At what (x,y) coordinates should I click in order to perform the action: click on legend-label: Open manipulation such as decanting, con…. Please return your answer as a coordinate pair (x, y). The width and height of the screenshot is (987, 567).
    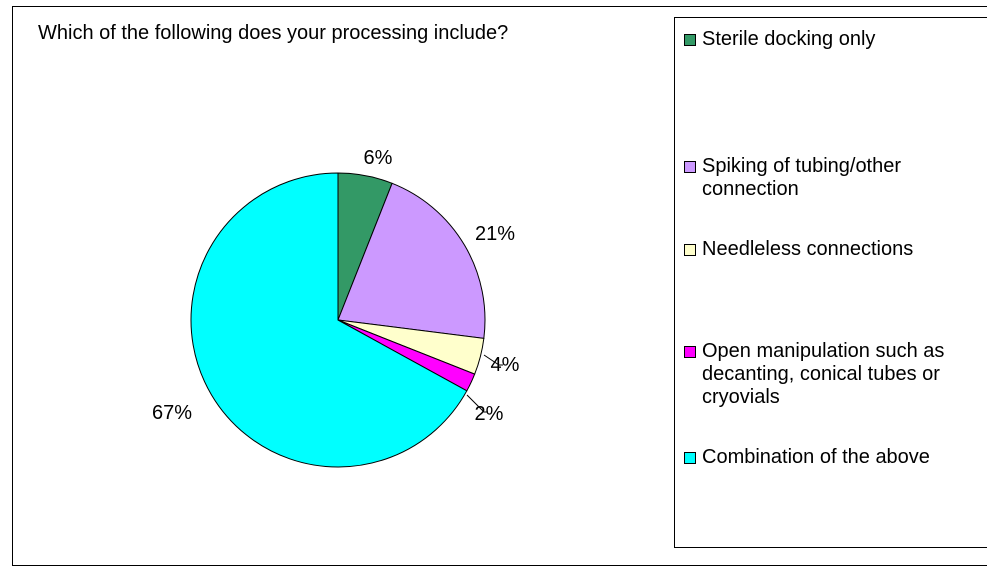
    Looking at the image, I should click on (823, 374).